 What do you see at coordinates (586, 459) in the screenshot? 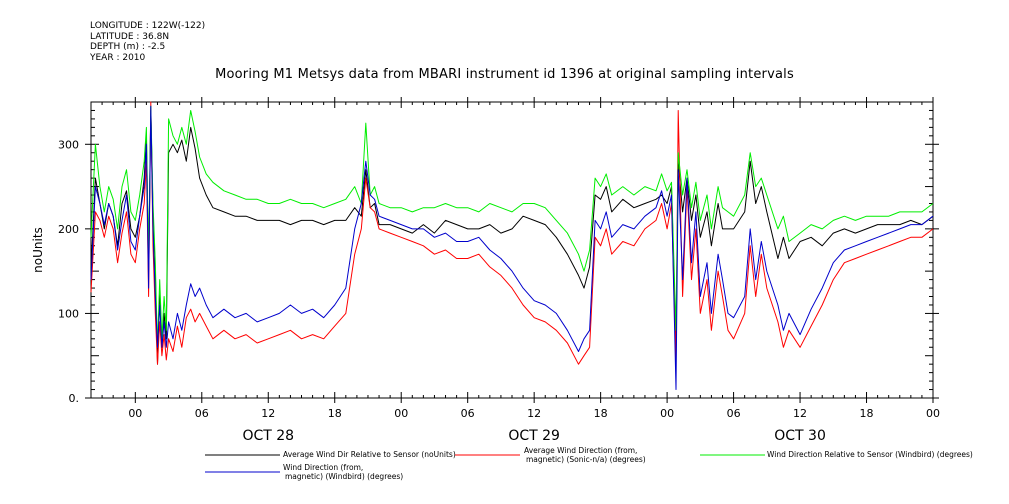
I see `legend-label-line: magnetic) (Sonic-n/a) (degrees)` at bounding box center [586, 459].